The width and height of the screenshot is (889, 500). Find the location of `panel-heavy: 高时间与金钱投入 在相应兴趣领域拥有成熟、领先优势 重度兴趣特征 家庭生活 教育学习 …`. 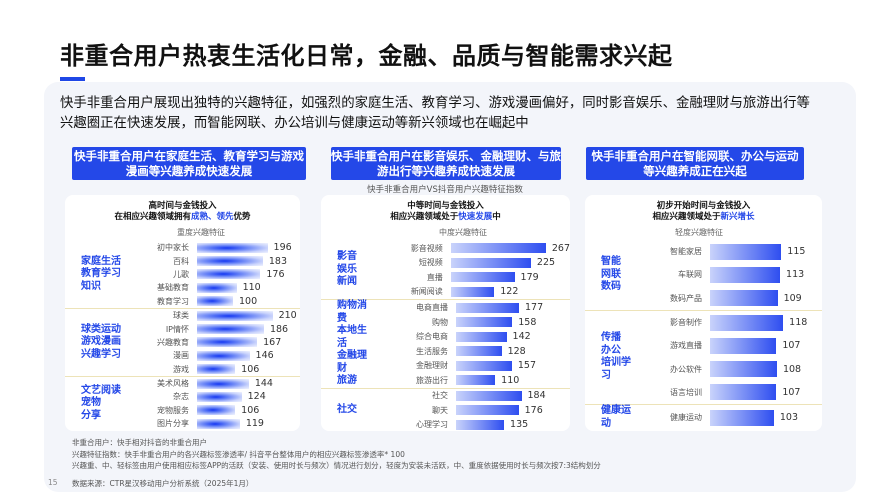

panel-heavy: 高时间与金钱投入 在相应兴趣领域拥有成熟、领先优势 重度兴趣特征 家庭生活 教育学习 … is located at coordinates (182, 313).